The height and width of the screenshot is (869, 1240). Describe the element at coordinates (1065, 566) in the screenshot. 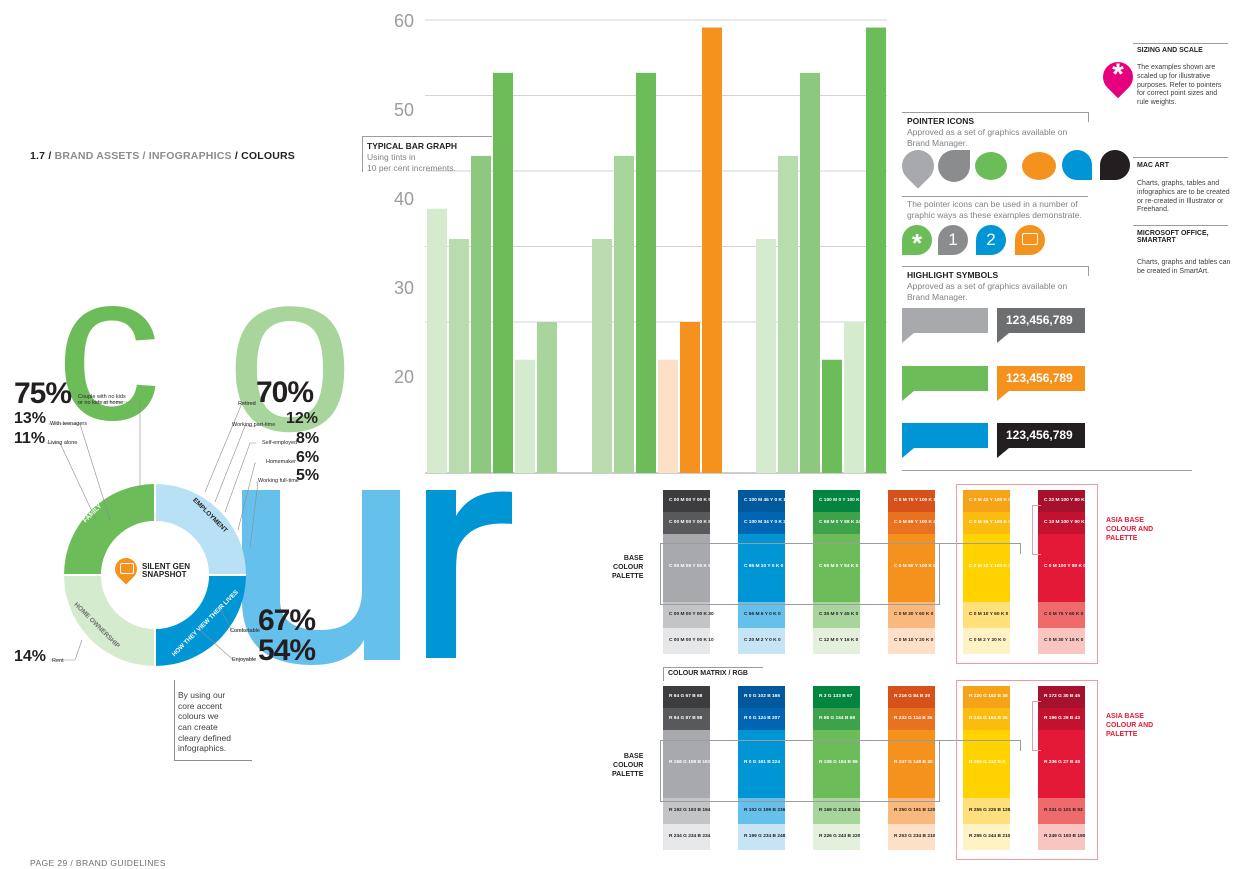

I see `cmyk-swatch-label: C 0 M 100 Y 80 K 0` at that location.